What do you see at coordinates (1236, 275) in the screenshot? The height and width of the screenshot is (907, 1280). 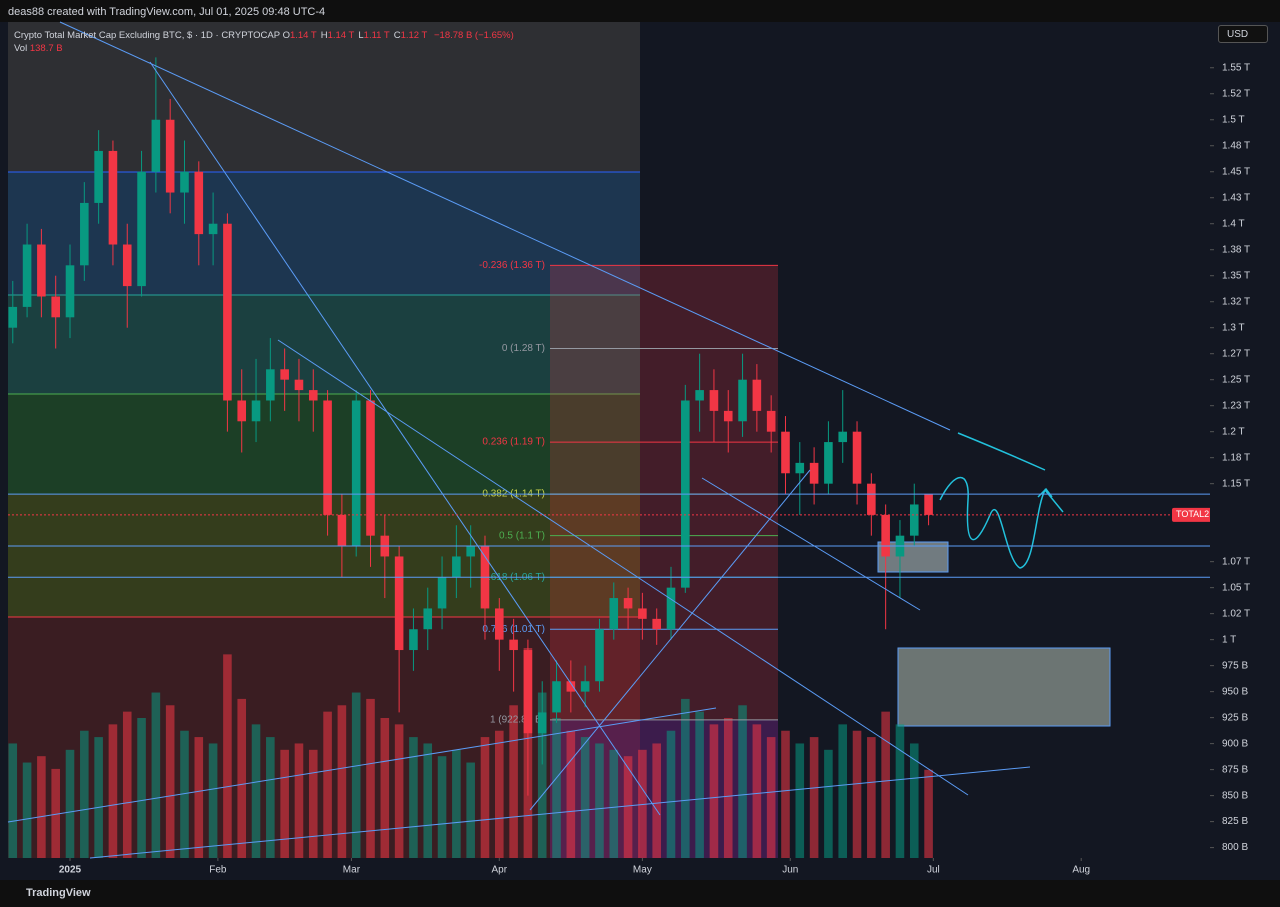 I see `y-tick-label: 1.35 T` at bounding box center [1236, 275].